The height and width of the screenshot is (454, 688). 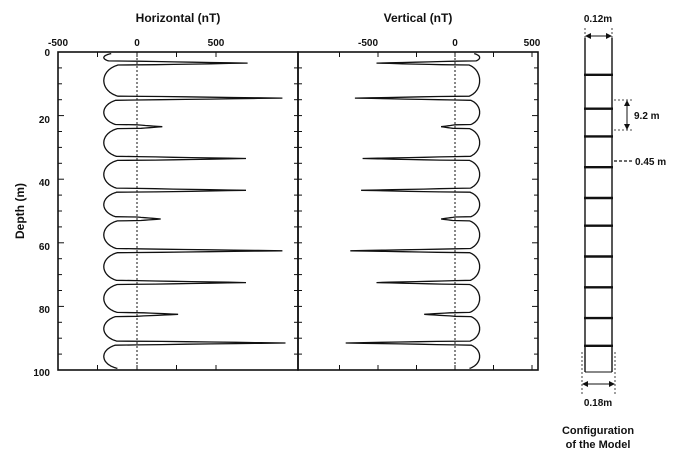 What do you see at coordinates (532, 43) in the screenshot?
I see `v-xtick-label-500: 500` at bounding box center [532, 43].